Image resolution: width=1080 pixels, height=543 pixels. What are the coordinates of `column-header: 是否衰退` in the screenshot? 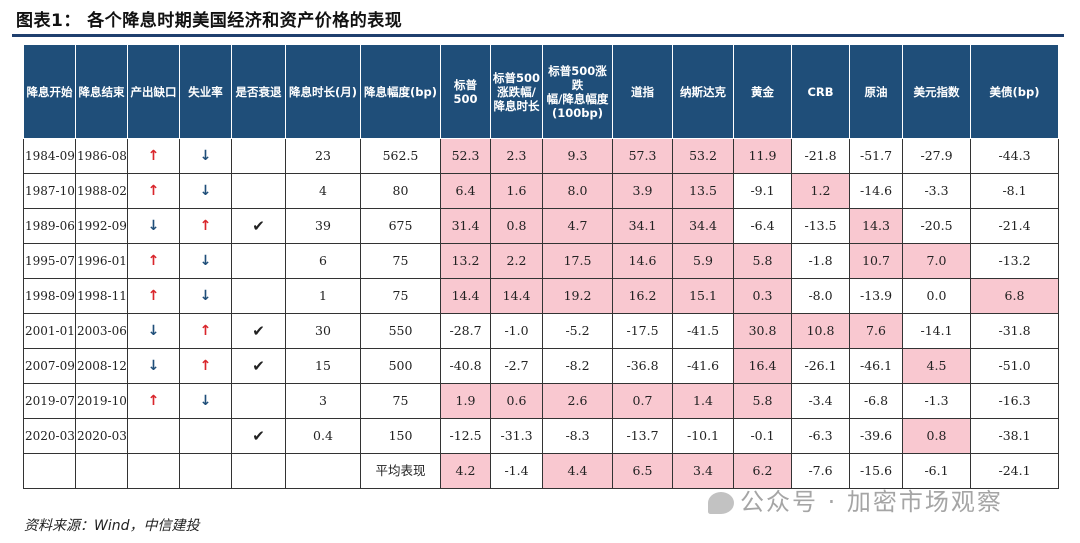 It's located at (258, 91).